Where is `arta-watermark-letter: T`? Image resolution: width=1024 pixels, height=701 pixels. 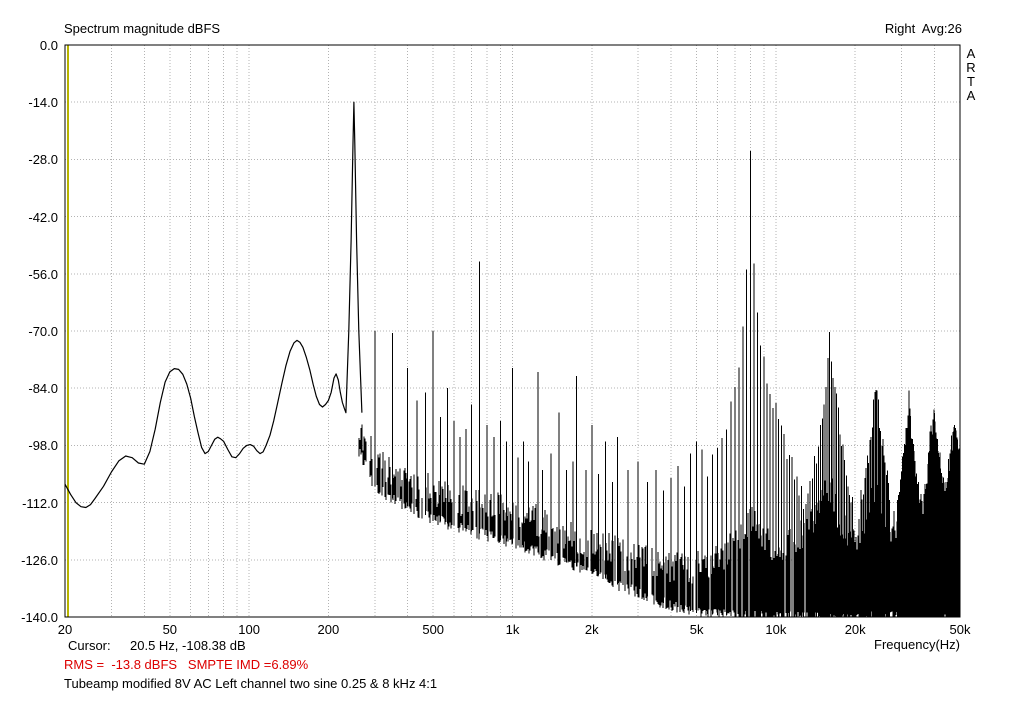
arta-watermark-letter: T is located at coordinates (971, 81).